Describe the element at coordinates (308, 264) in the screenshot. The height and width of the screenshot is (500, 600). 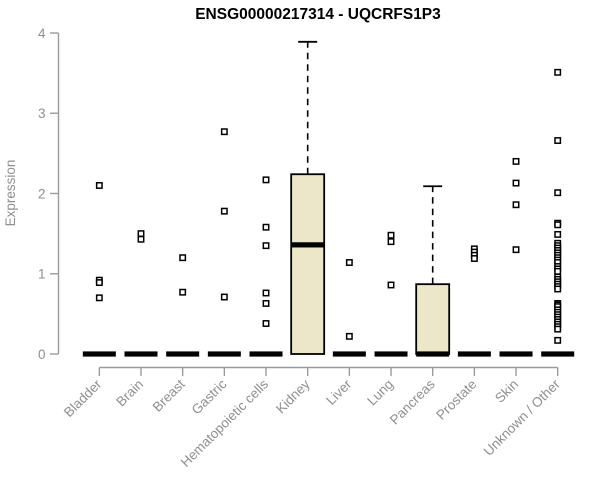
I see `box-kidney` at that location.